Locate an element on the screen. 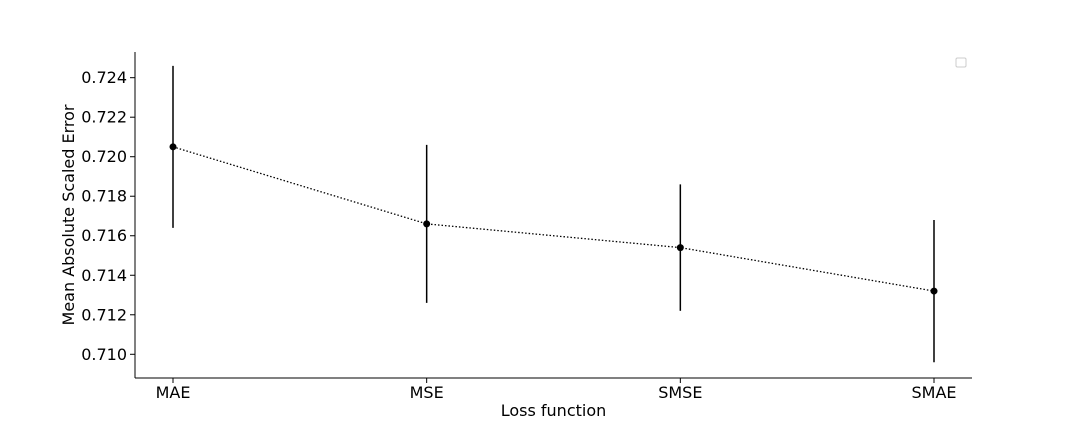  y-tick-label: 0.720 is located at coordinates (104, 156).